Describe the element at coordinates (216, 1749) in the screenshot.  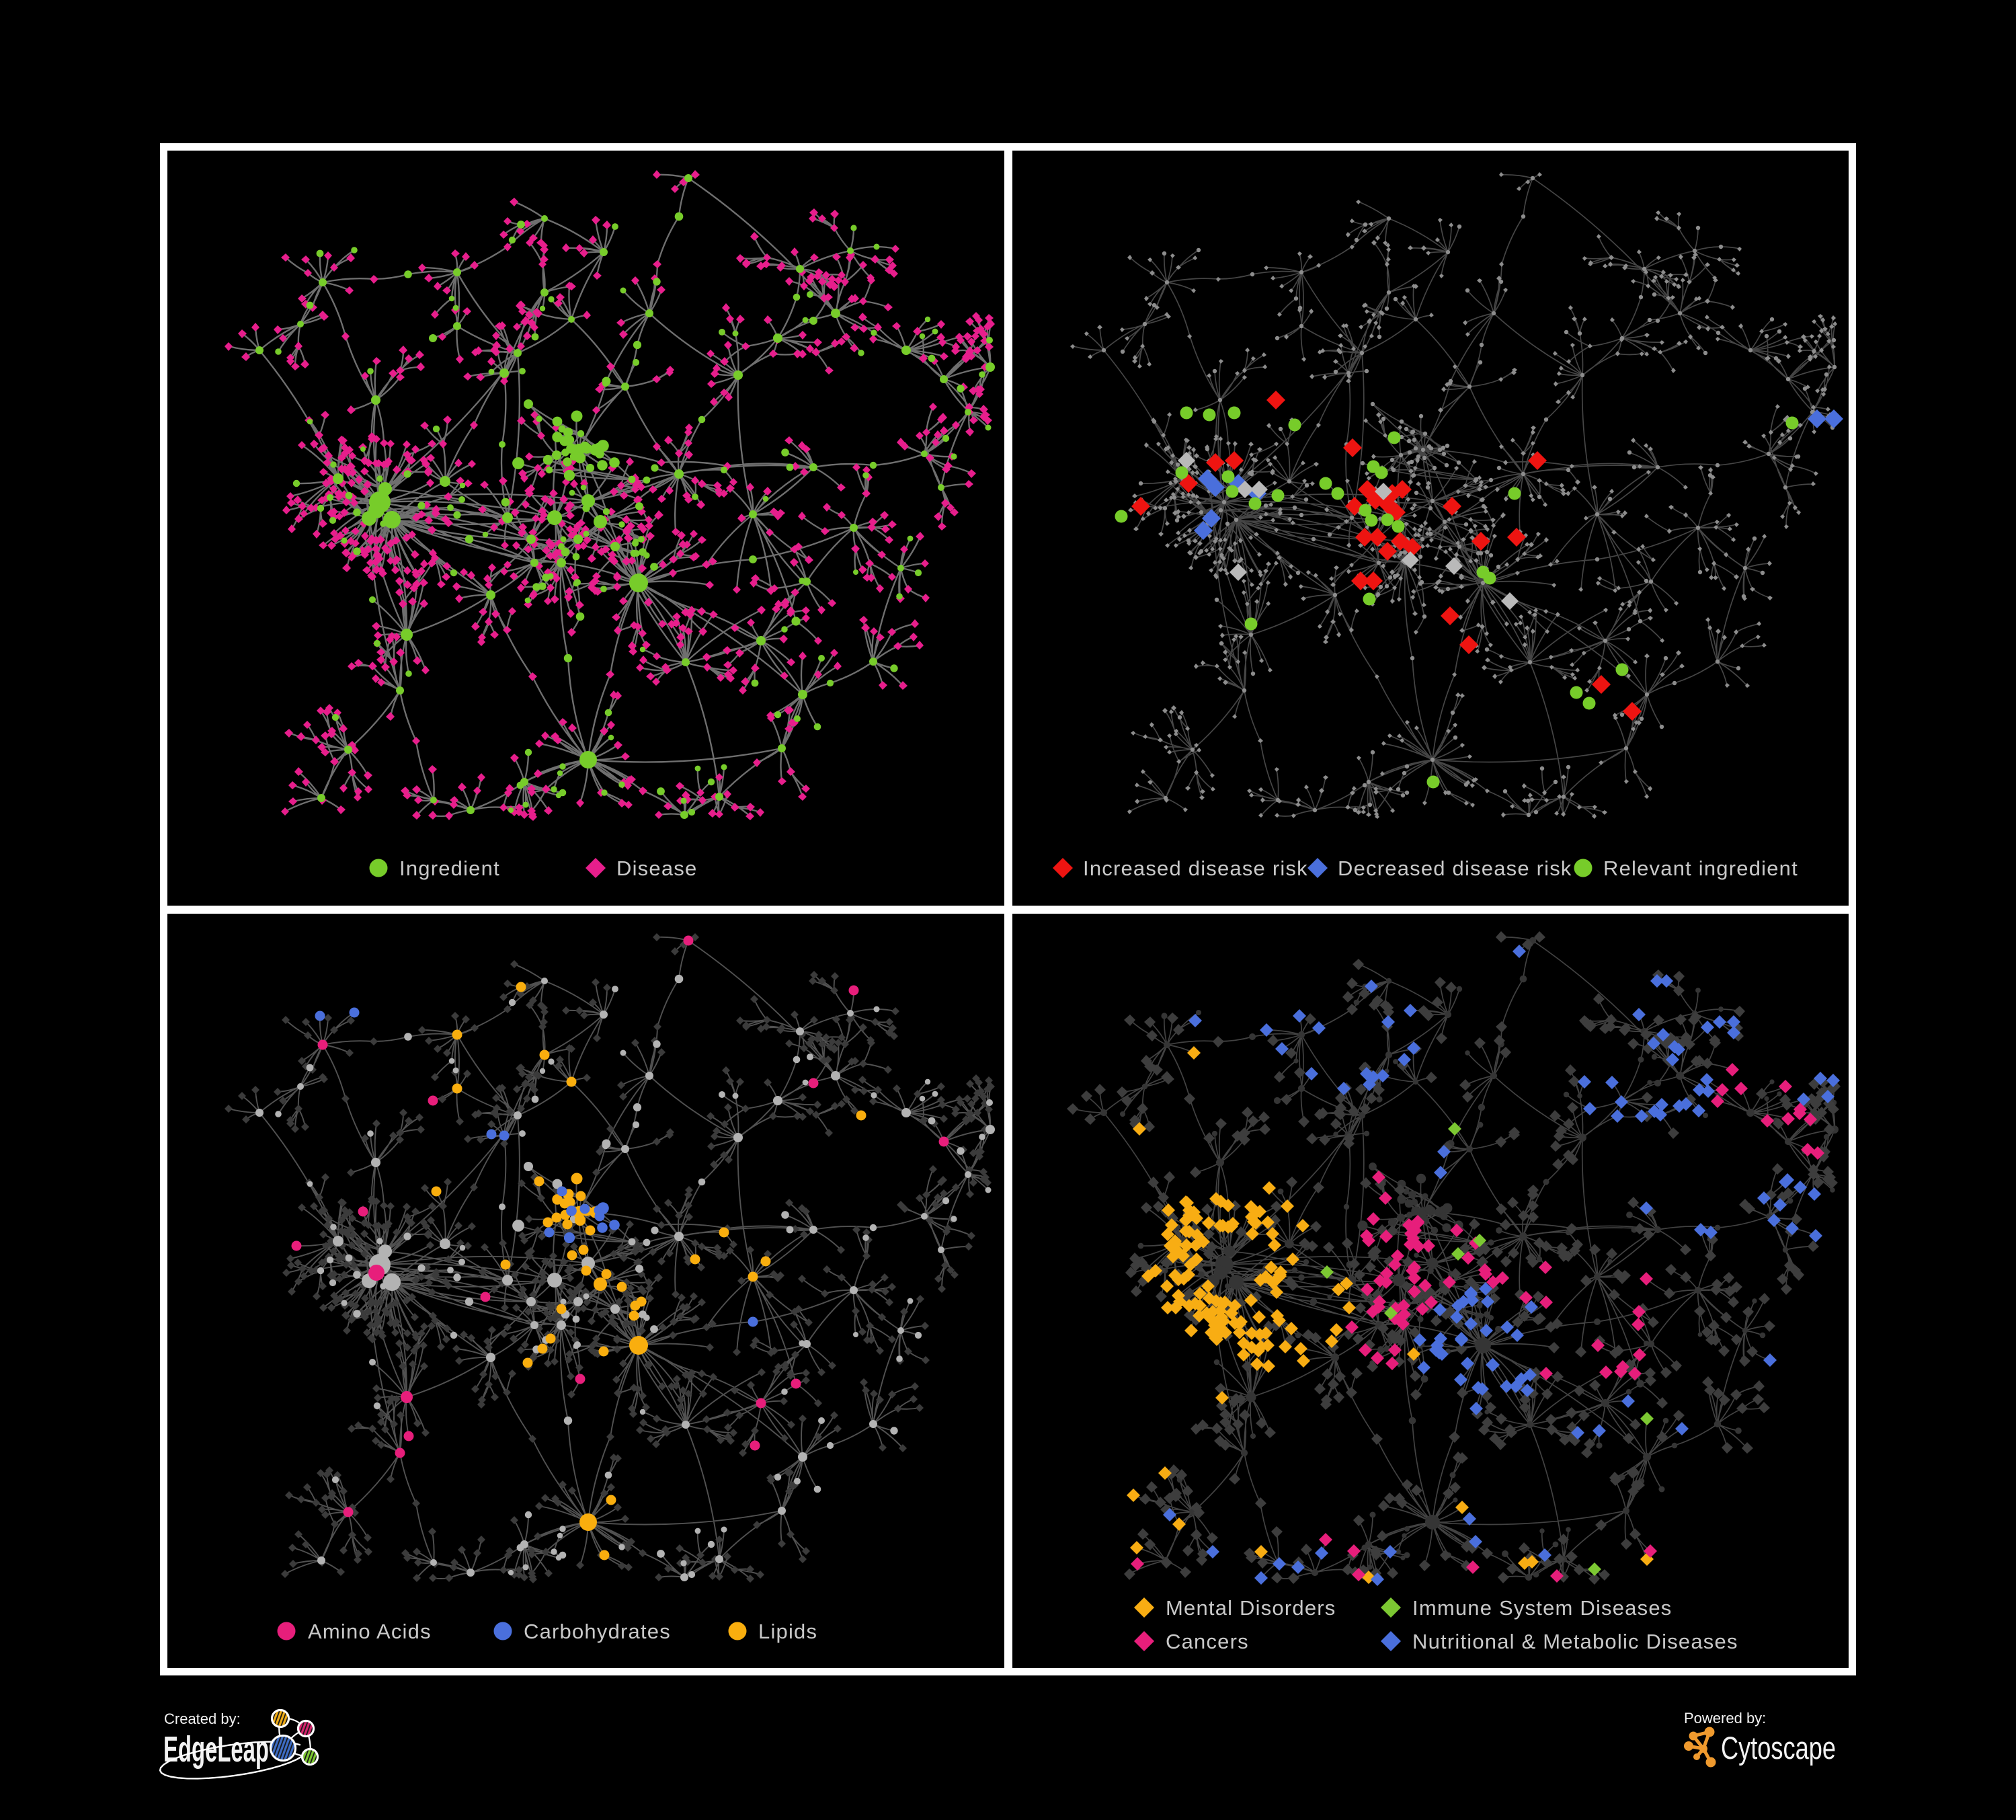
I see `svg-text: EdgeLeap` at that location.